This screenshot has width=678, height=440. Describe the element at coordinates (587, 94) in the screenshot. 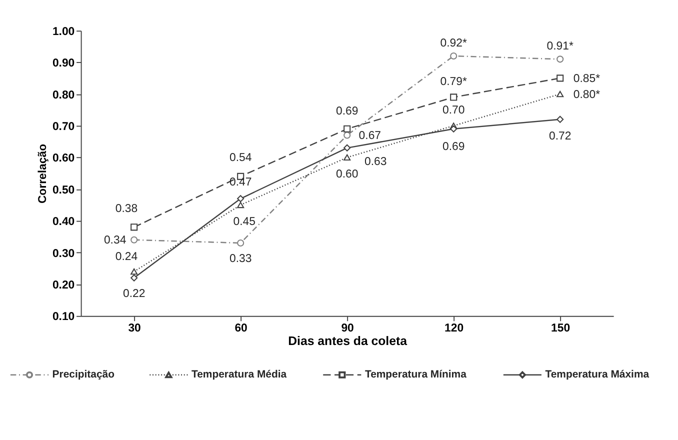

I see `data-label: 0.80*` at that location.